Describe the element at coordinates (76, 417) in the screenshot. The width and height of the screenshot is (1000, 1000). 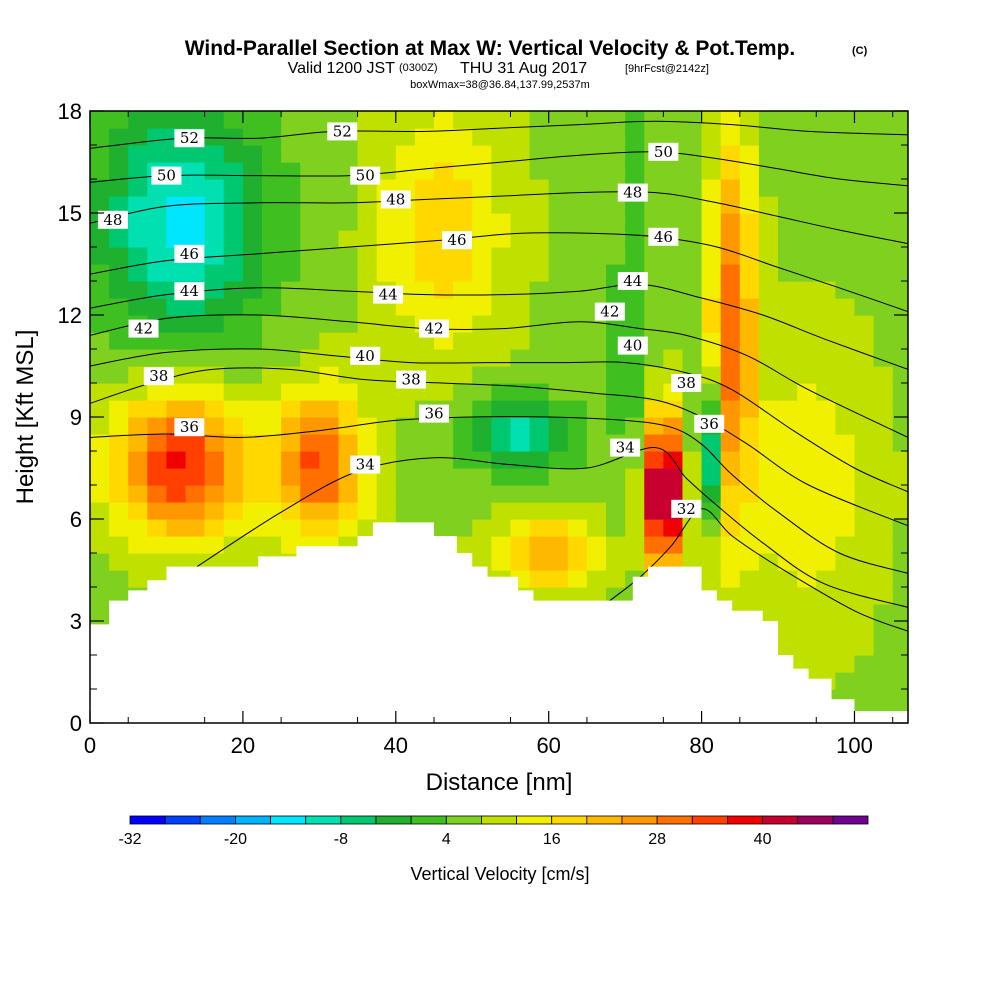
I see `y-tick-label: 9` at that location.